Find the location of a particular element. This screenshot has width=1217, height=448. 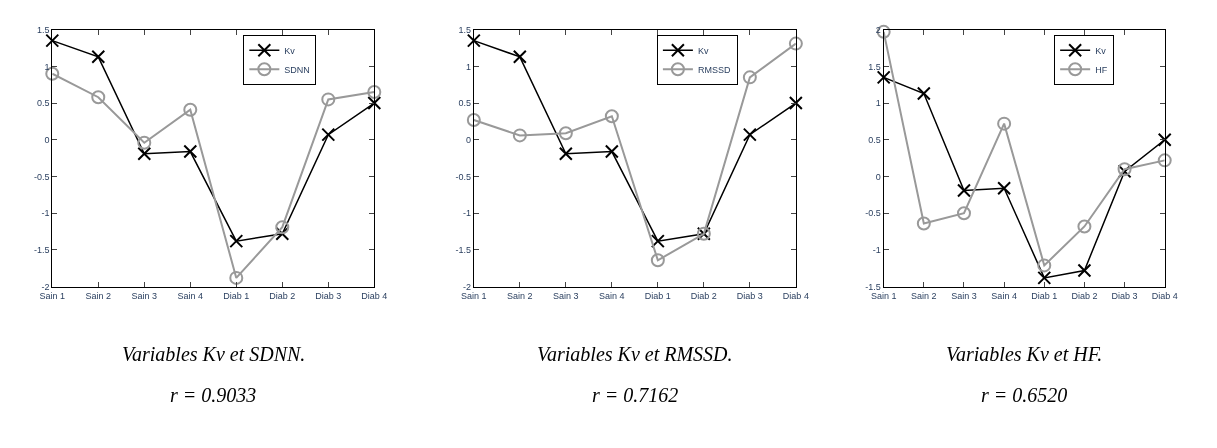

text: Variables Kv et HF. is located at coordinates (1024, 354).